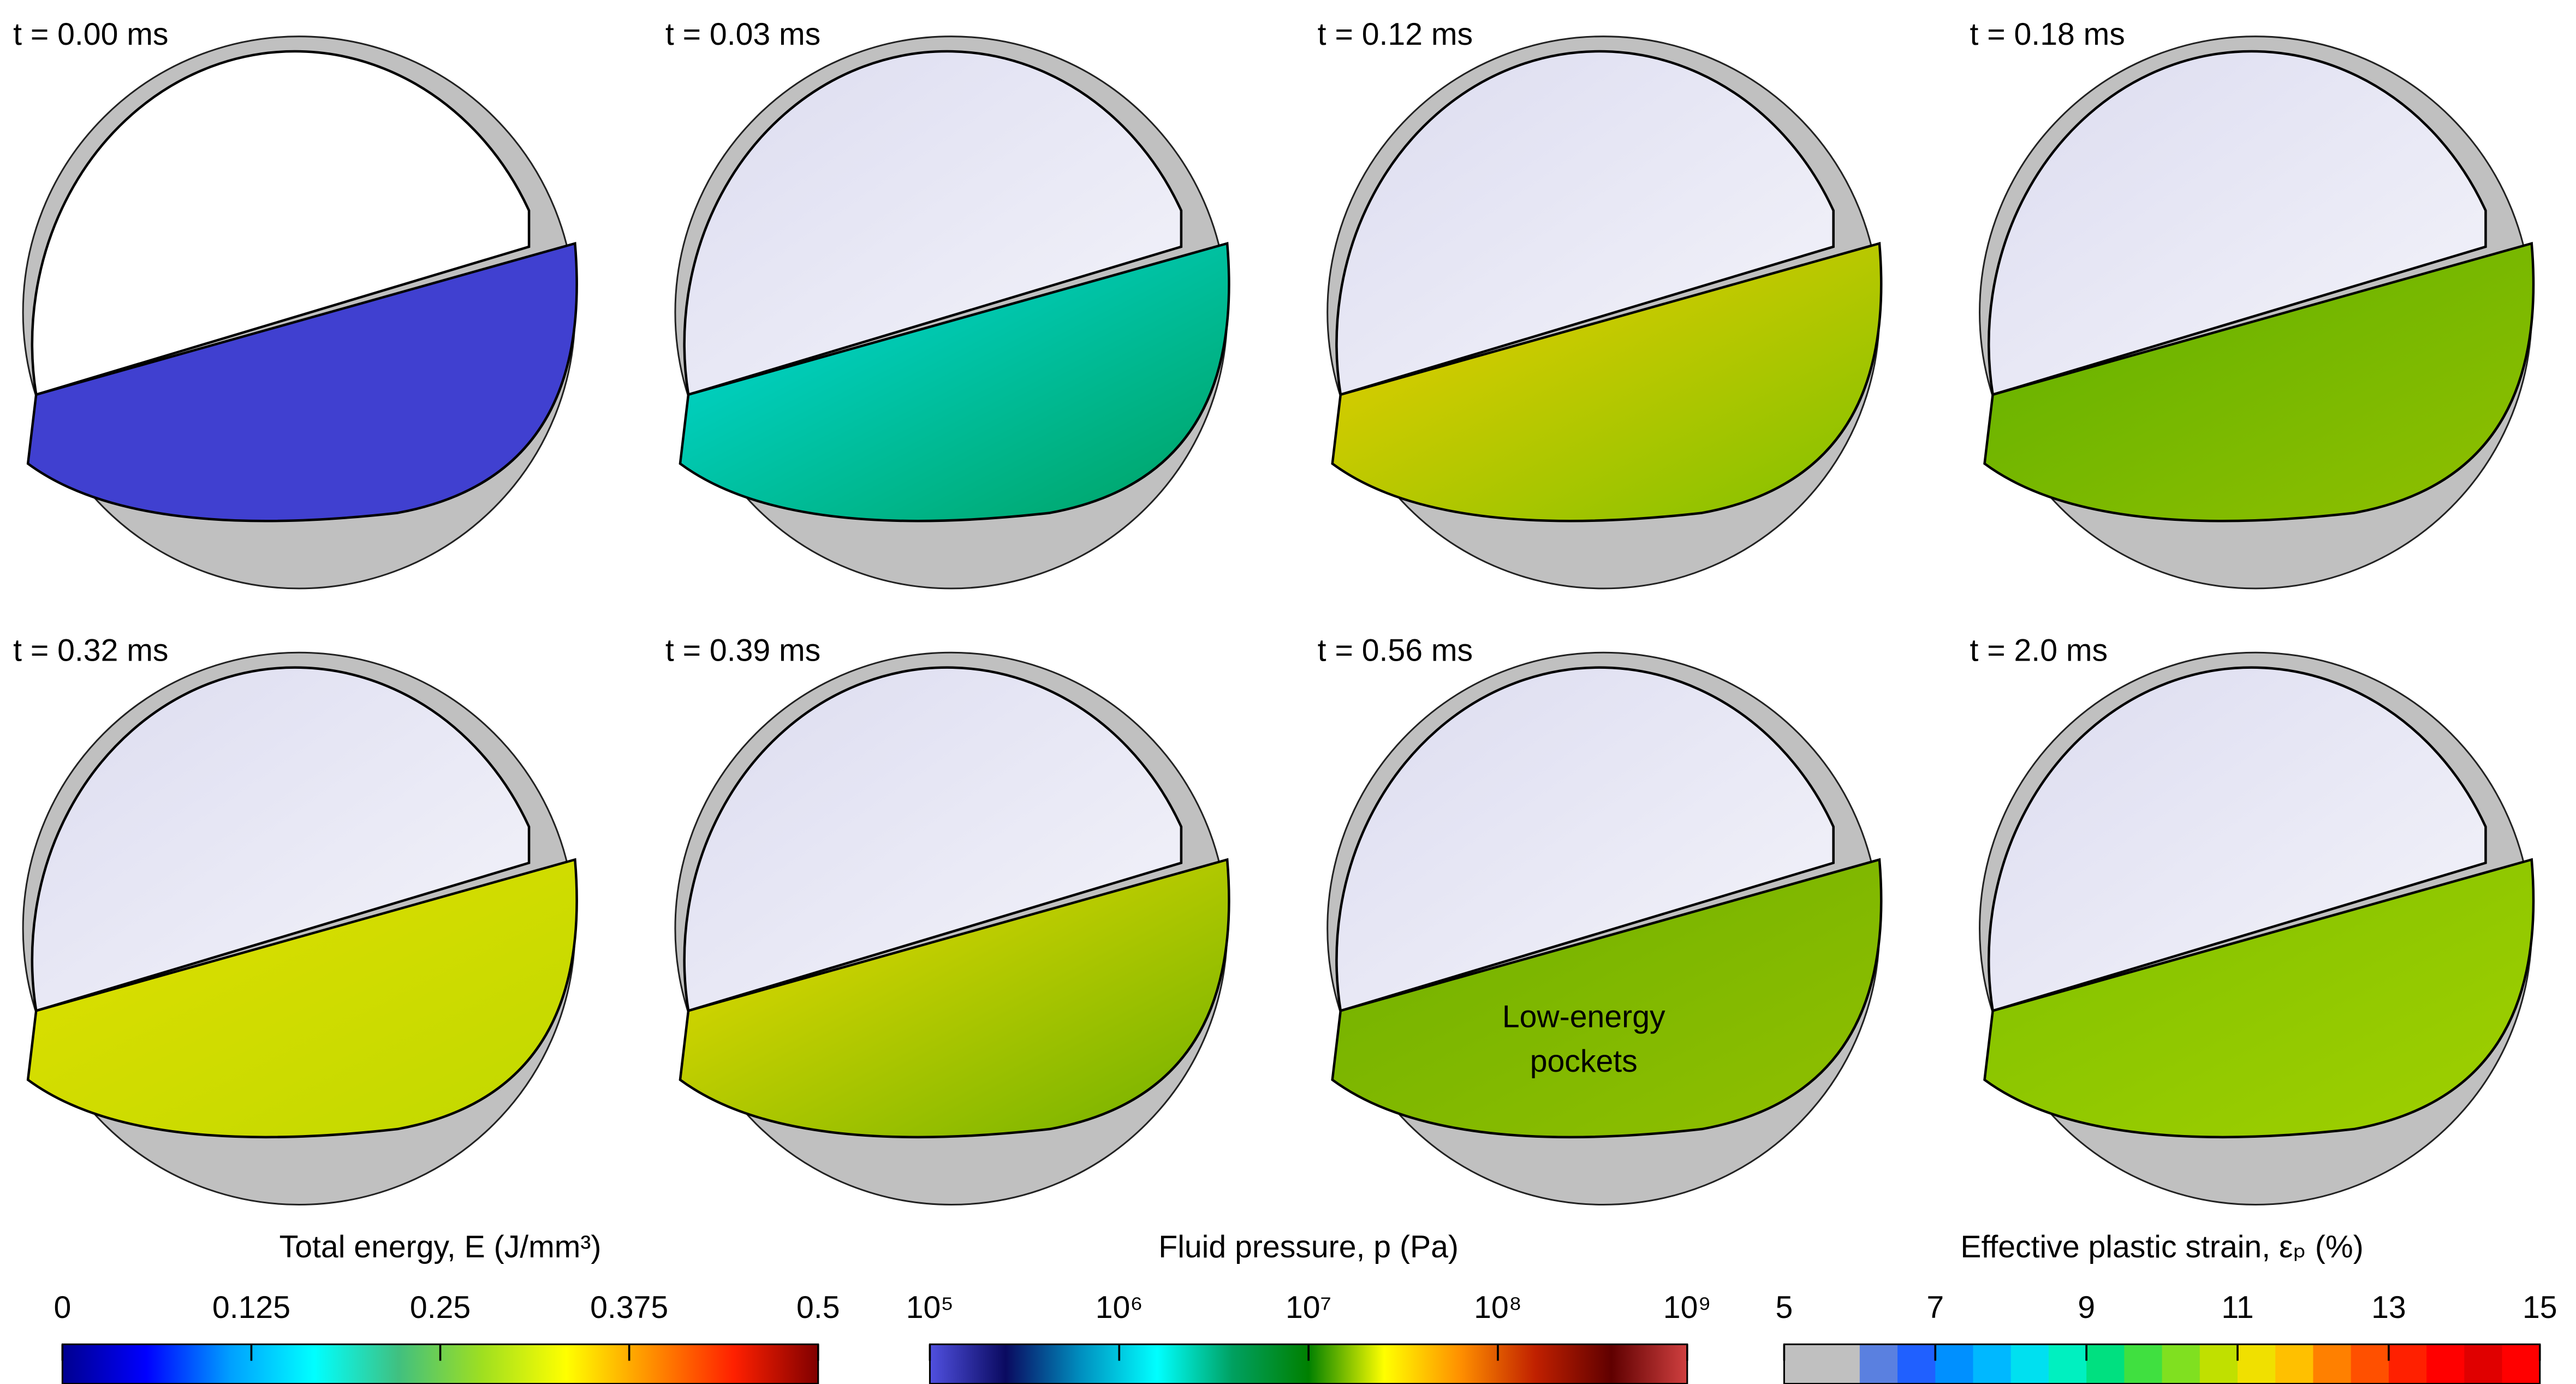 The height and width of the screenshot is (1384, 2576). I want to click on annotation: pockets, so click(1584, 1061).